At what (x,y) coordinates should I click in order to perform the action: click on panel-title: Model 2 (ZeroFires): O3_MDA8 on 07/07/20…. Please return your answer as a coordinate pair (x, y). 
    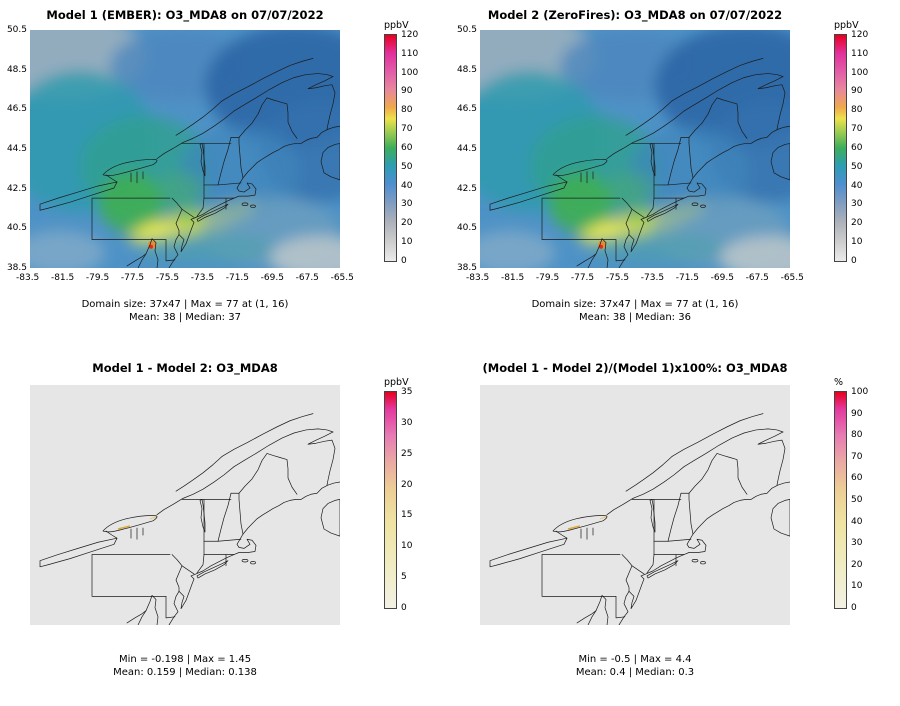
    Looking at the image, I should click on (635, 15).